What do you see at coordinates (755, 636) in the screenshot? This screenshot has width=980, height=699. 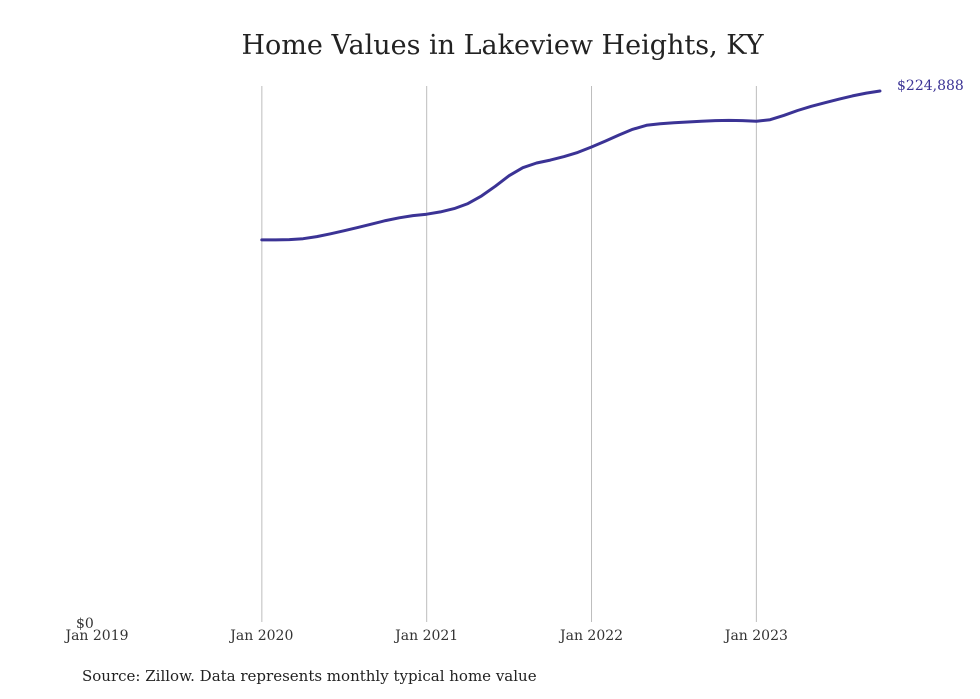 I see `x-tick-label: Jan 2023` at bounding box center [755, 636].